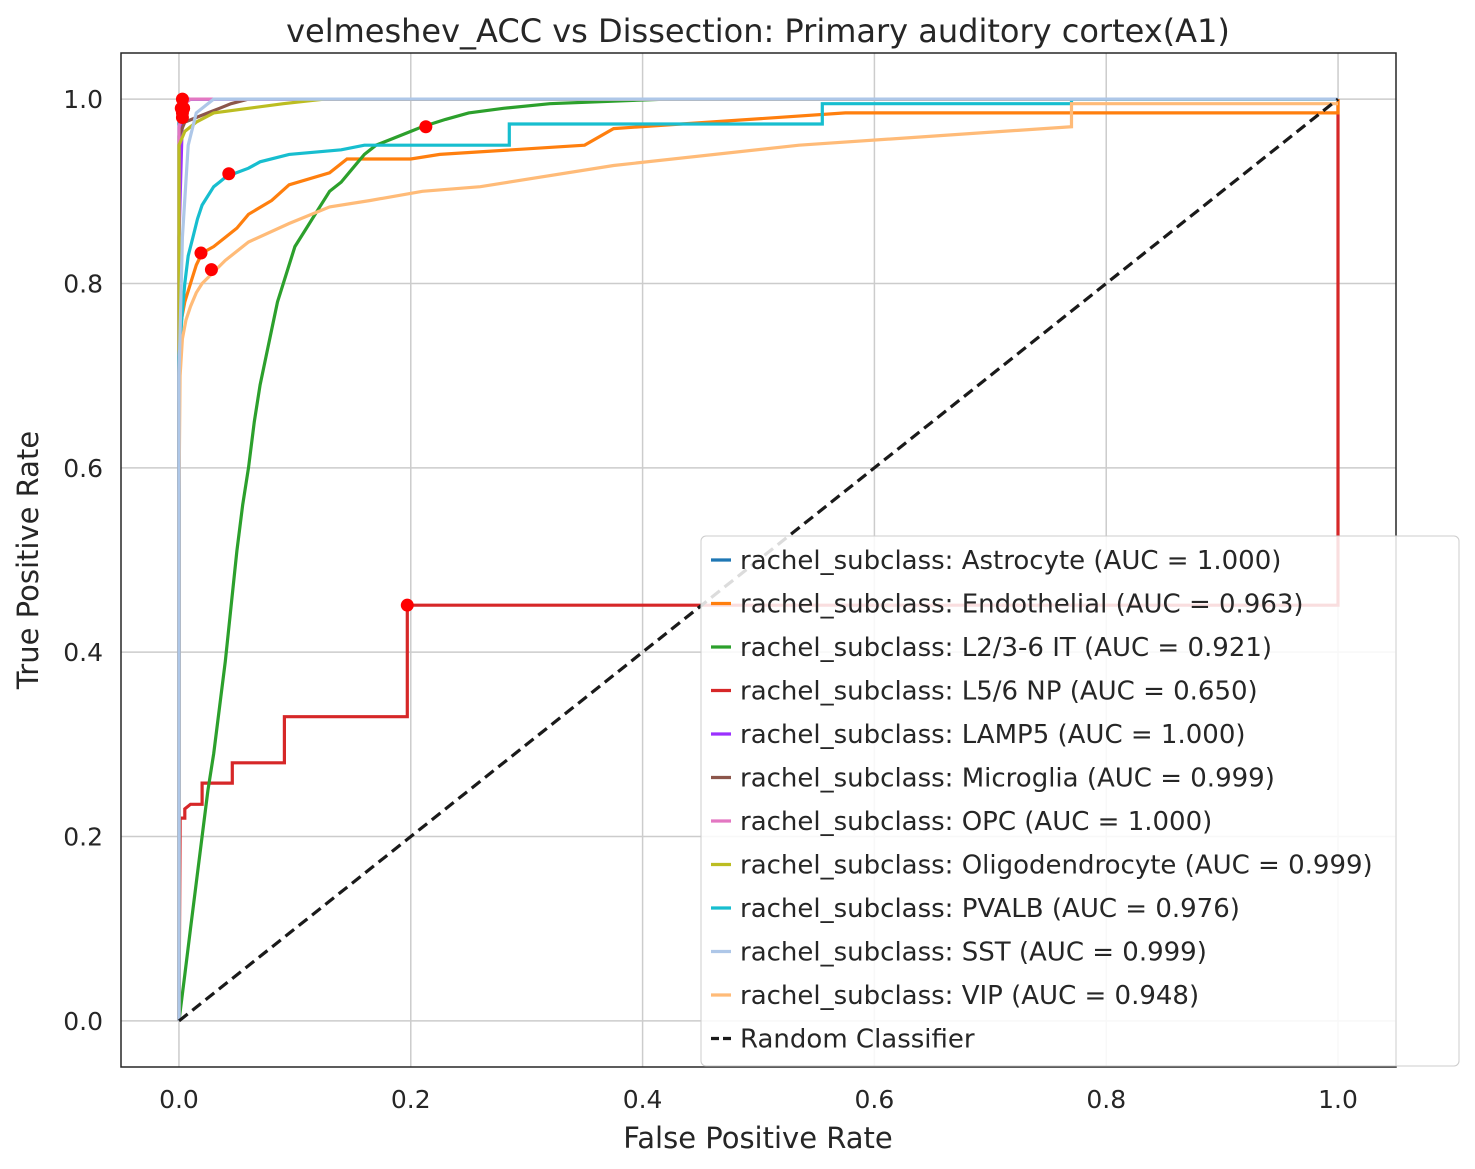 Image resolution: width=1475 pixels, height=1169 pixels. What do you see at coordinates (969, 996) in the screenshot?
I see `legend-entry: rachel_subclass: VIP (AUC = 0.948)` at bounding box center [969, 996].